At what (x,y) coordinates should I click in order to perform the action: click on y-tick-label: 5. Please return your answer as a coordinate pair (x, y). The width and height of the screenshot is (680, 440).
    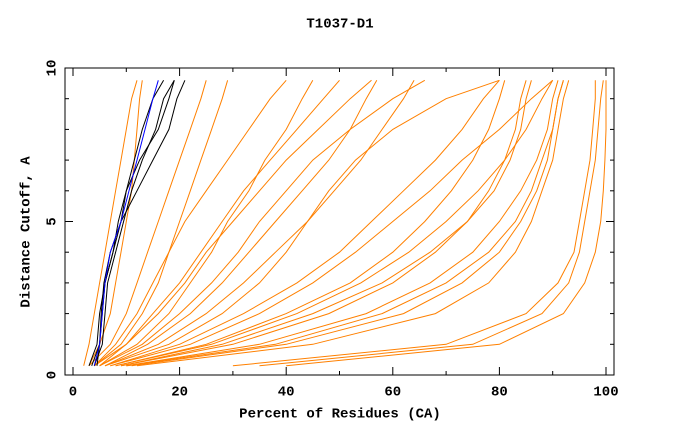
    Looking at the image, I should click on (53, 221).